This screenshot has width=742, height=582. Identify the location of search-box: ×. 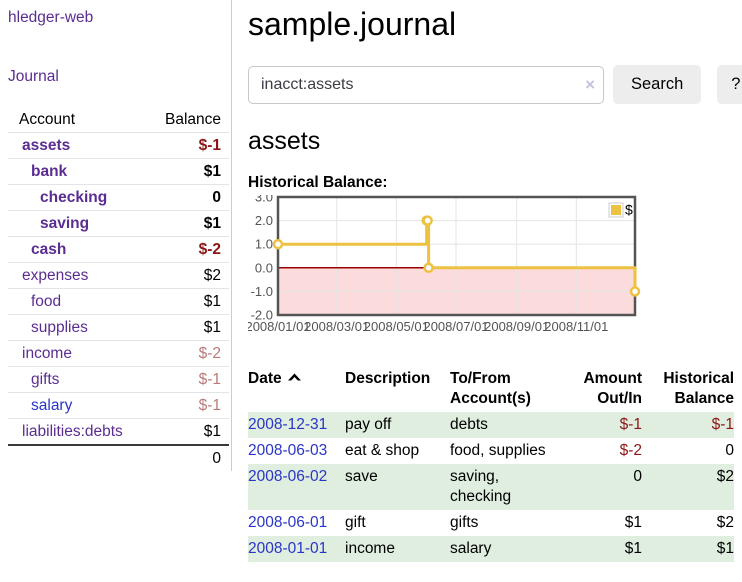
(426, 84).